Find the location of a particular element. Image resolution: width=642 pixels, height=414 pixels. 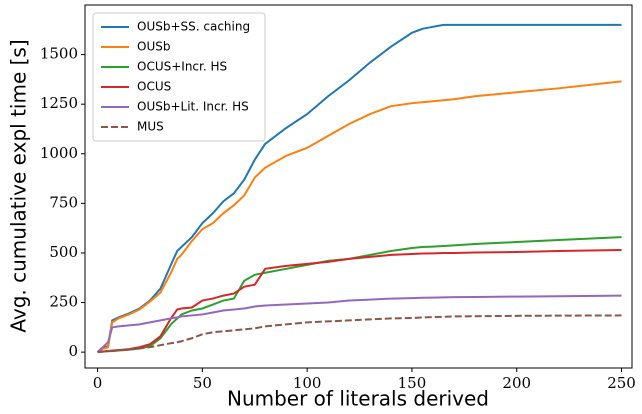

legend-label: OUSb+Lit. Incr. HS is located at coordinates (193, 107).